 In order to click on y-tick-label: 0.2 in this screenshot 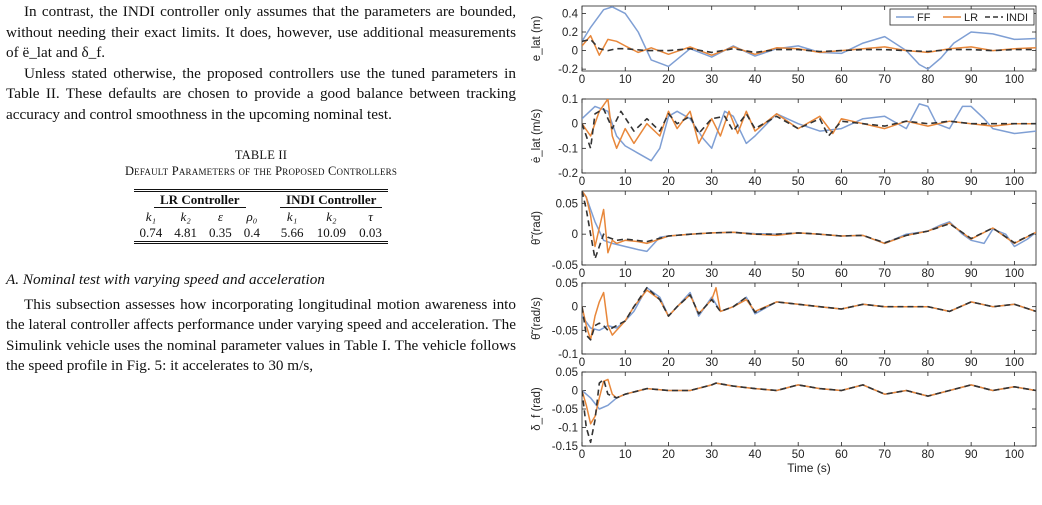, I will do `click(570, 33)`.